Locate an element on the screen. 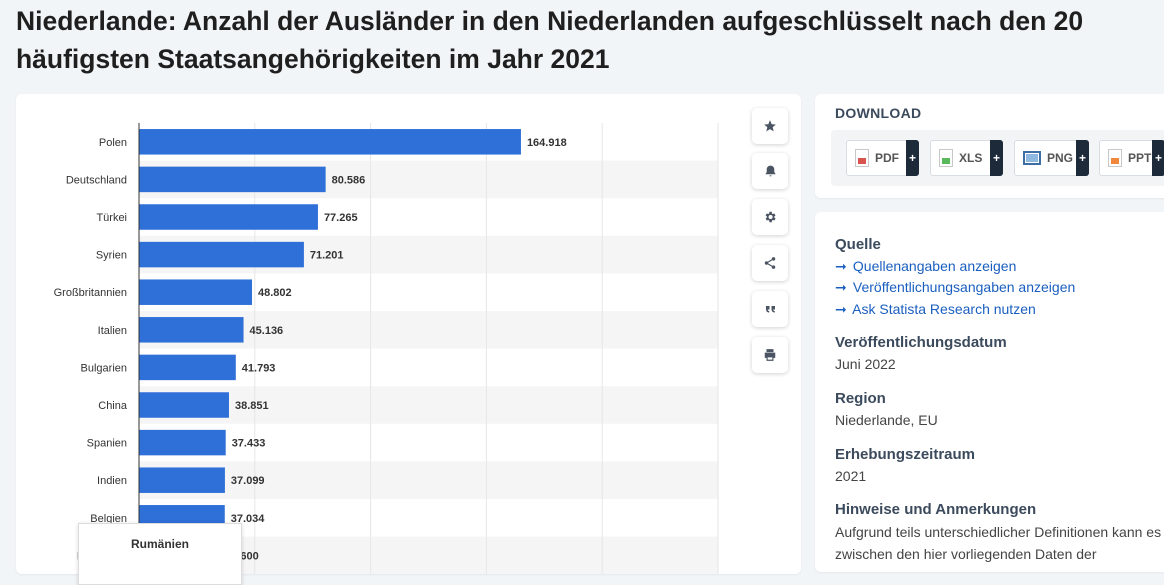 The width and height of the screenshot is (1164, 585). category-label: Indien is located at coordinates (112, 481).